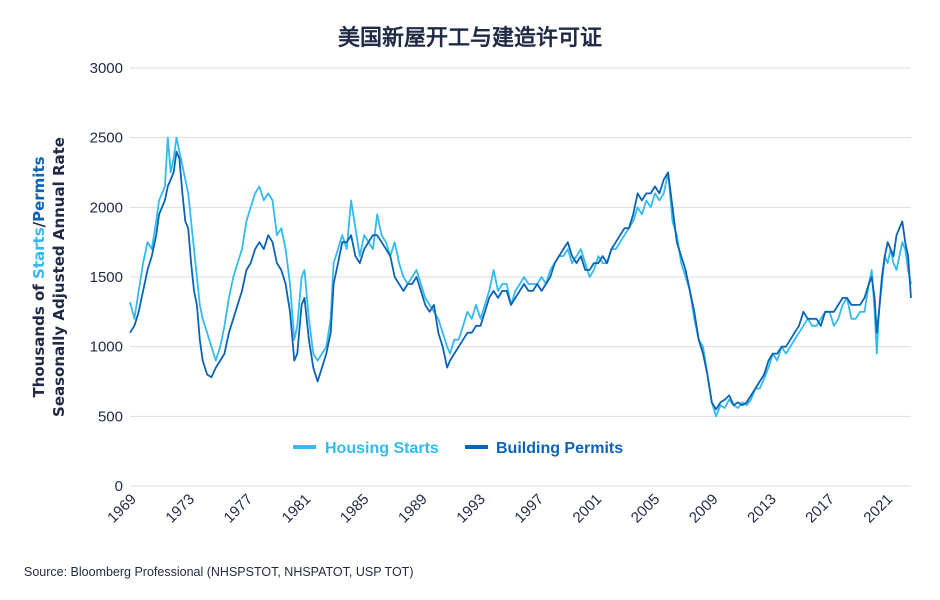 The width and height of the screenshot is (940, 600). What do you see at coordinates (239, 509) in the screenshot?
I see `x-tick-label: 1977` at bounding box center [239, 509].